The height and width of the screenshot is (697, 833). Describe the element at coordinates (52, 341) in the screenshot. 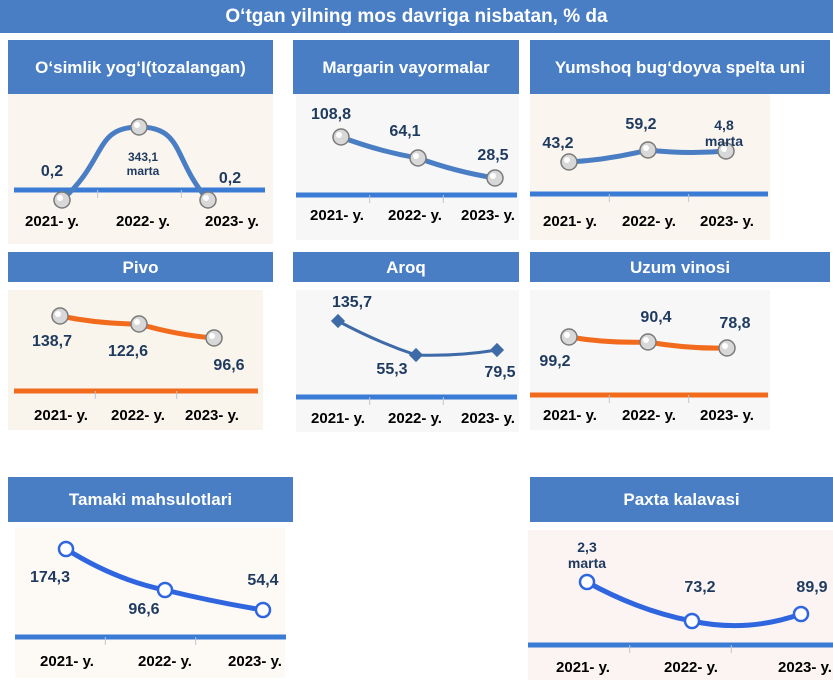

I see `data-label: 138,7` at that location.